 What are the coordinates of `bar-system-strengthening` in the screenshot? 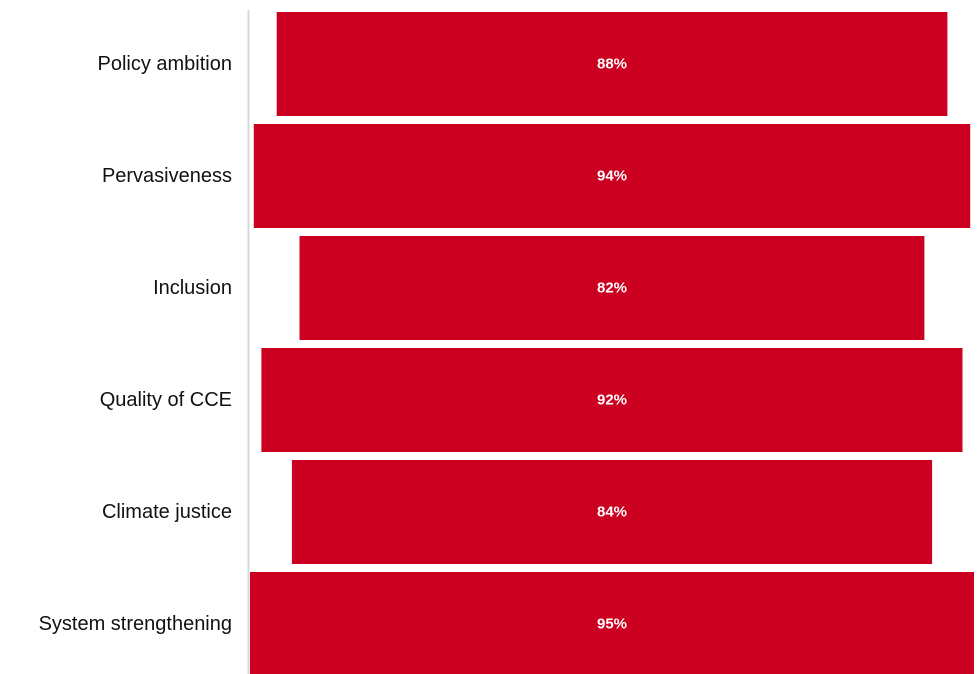 It's located at (612, 623).